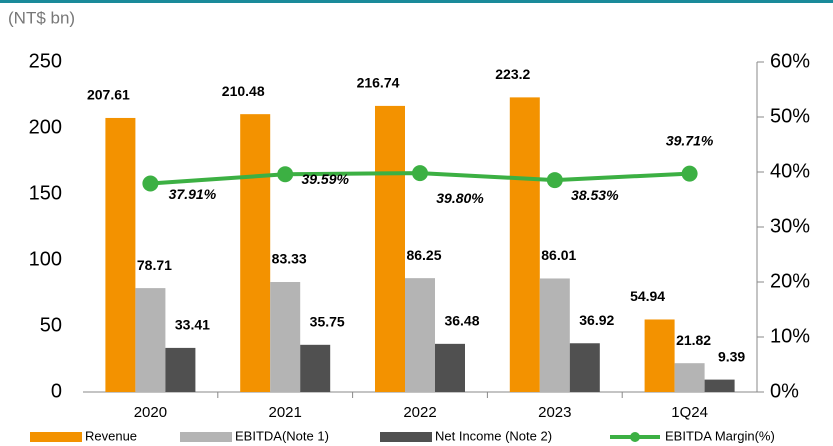 The width and height of the screenshot is (833, 446). What do you see at coordinates (192, 325) in the screenshot?
I see `value-label: 33.41` at bounding box center [192, 325].